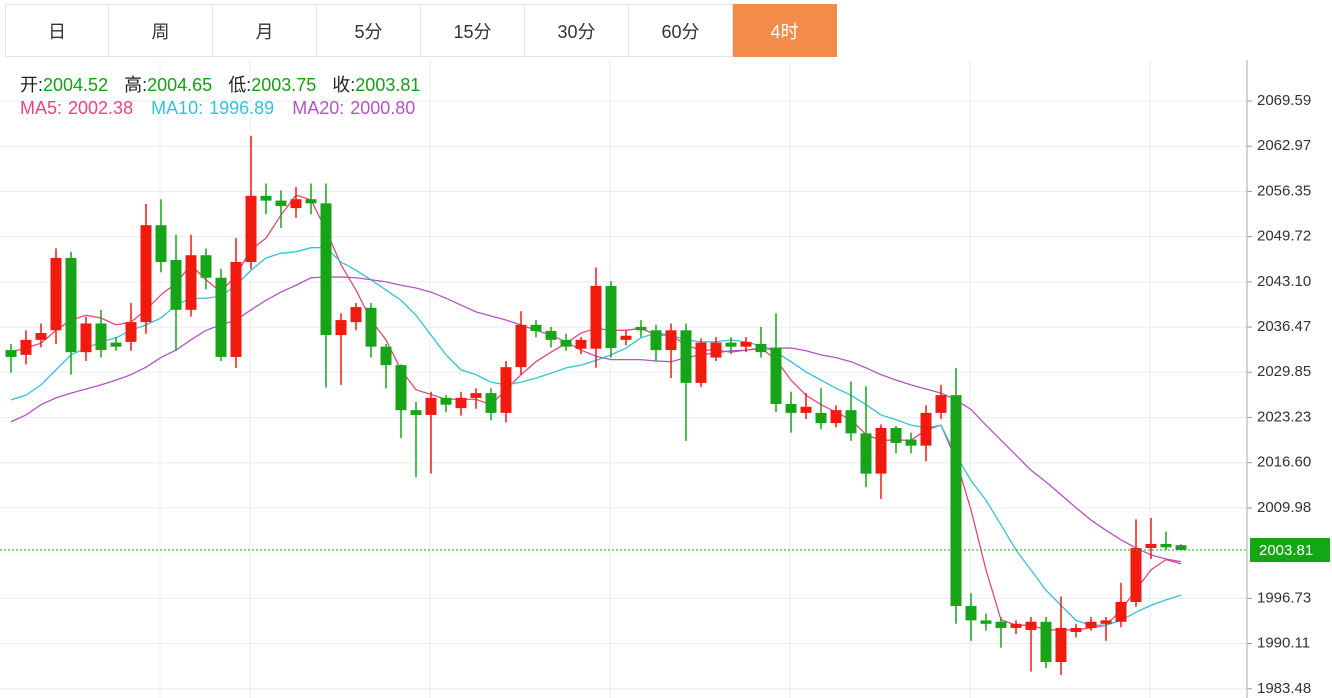  I want to click on info-value: 2004.65, so click(180, 85).